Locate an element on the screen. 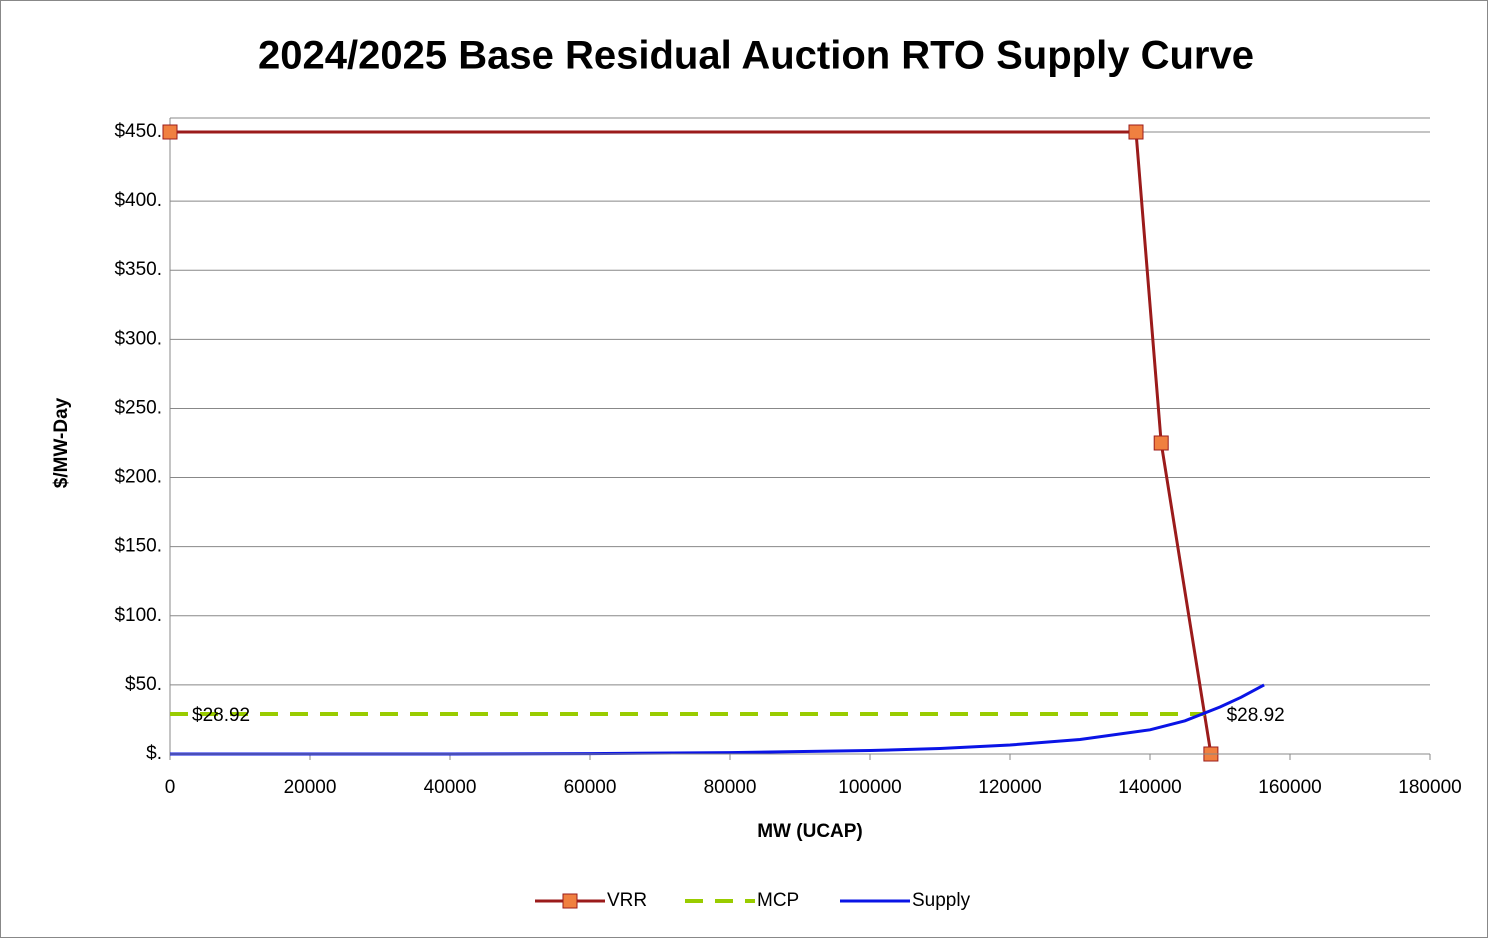  x-tick-label: 100000 is located at coordinates (869, 787).